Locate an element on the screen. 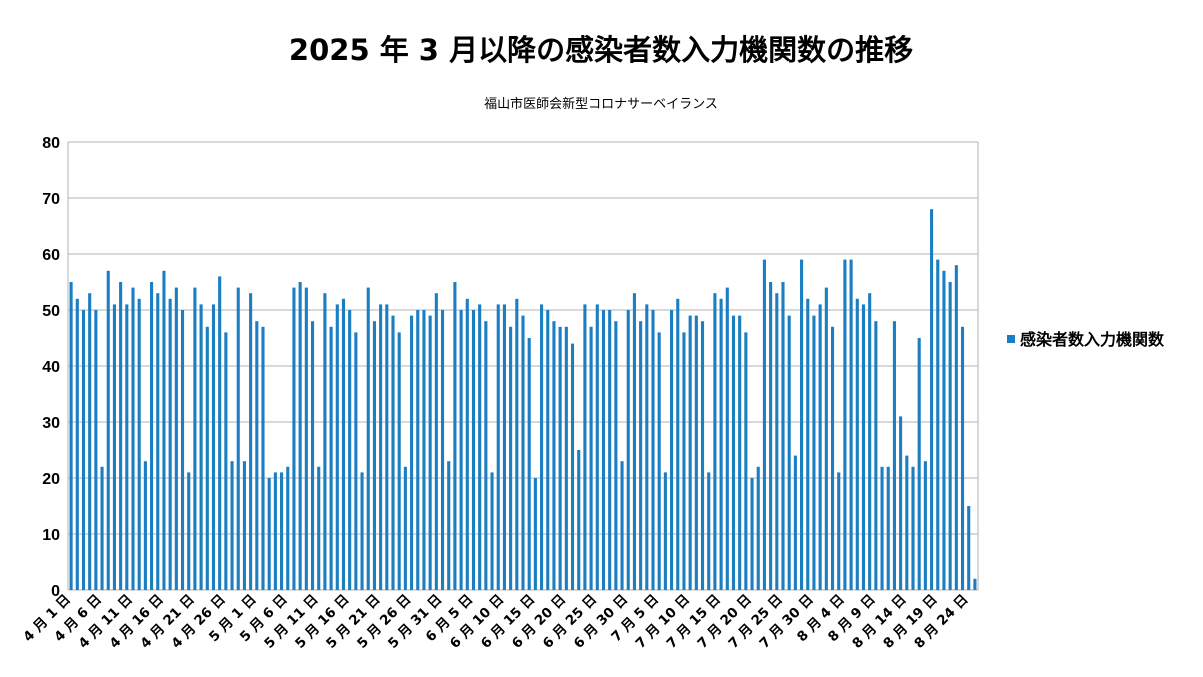 The image size is (1203, 677). legend-label: 感染者数入力機関数 is located at coordinates (1092, 339).